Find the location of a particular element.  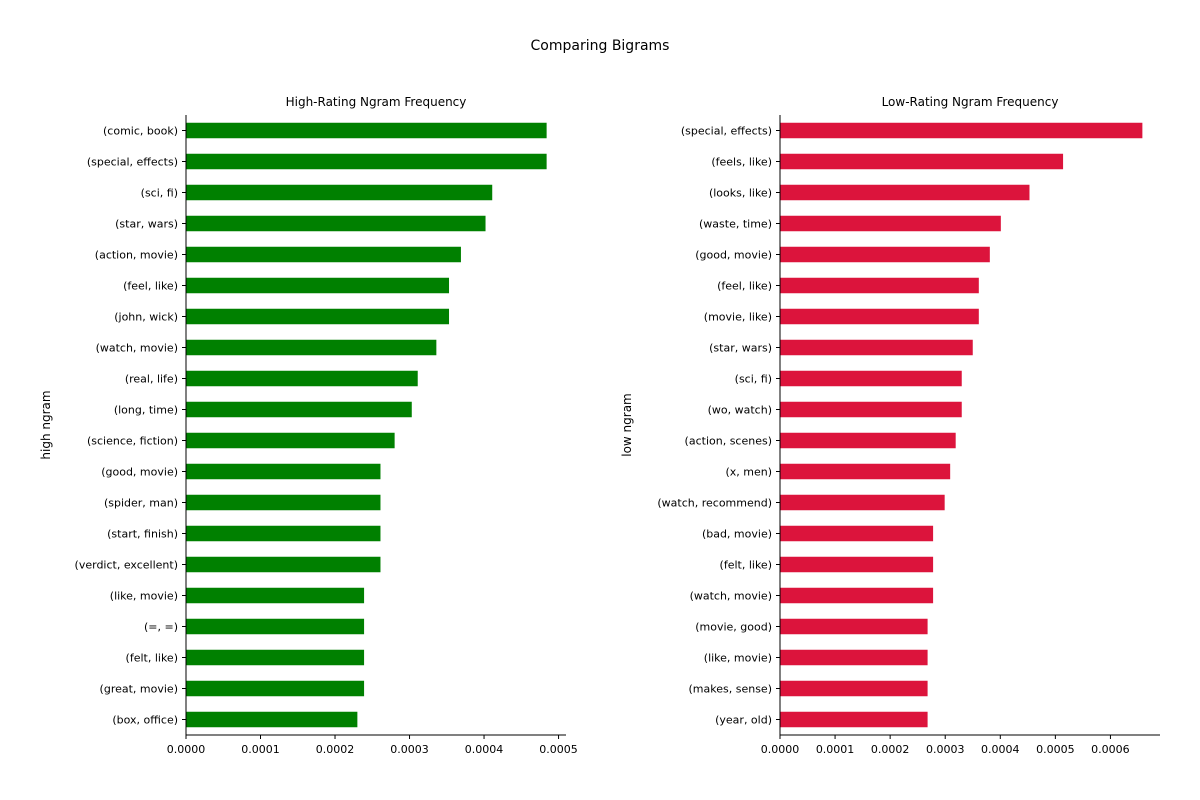

y-tick-label: (action, scenes) is located at coordinates (728, 441).